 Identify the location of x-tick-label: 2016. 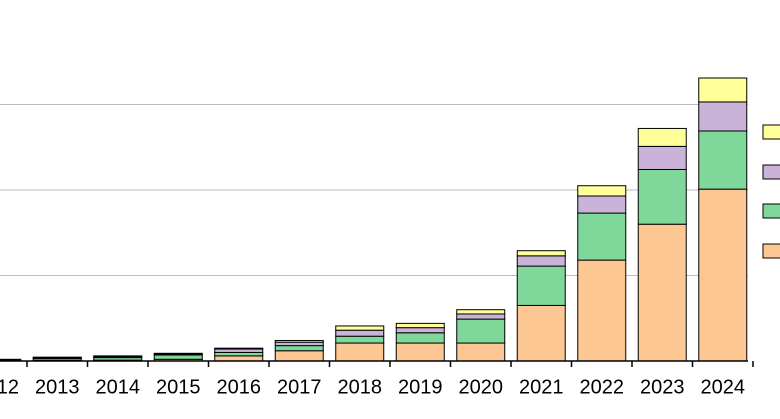
(239, 387).